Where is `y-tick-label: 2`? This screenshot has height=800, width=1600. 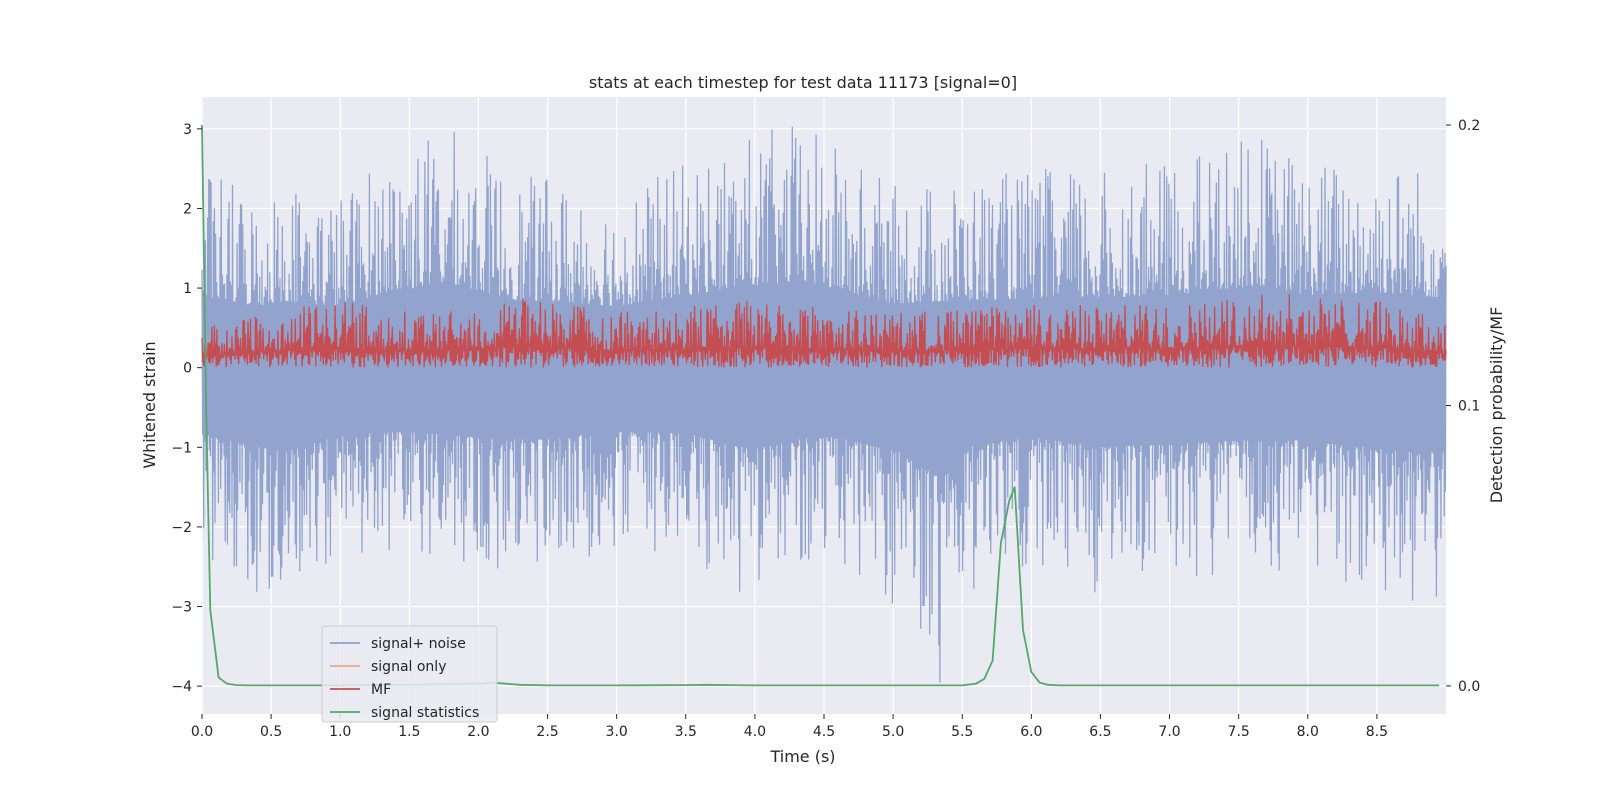 y-tick-label: 2 is located at coordinates (187, 209).